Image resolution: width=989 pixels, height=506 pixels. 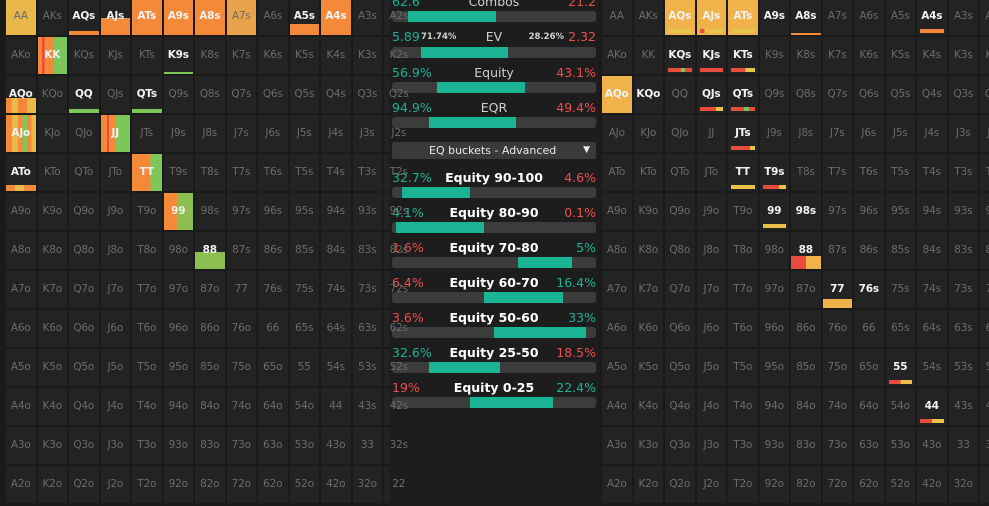 I want to click on left-hand-cell-44: 44, so click(x=336, y=406).